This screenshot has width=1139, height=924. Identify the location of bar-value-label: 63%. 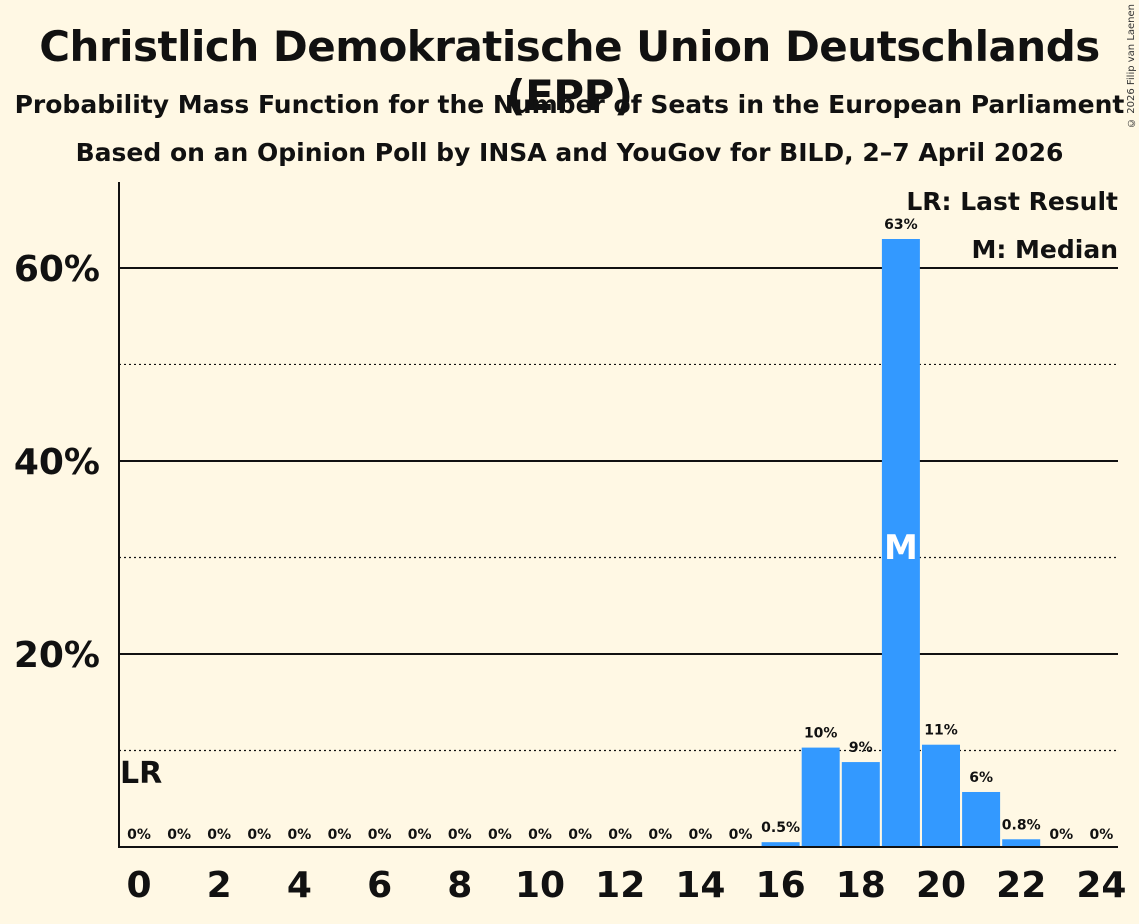
(901, 225).